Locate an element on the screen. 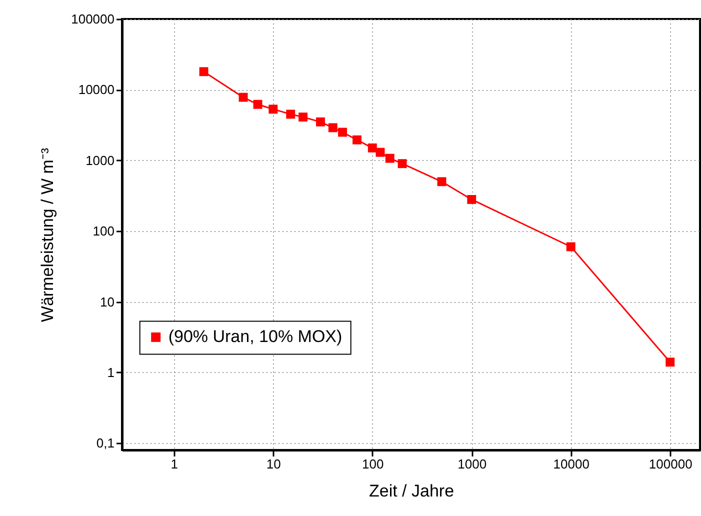 Image resolution: width=701 pixels, height=516 pixels. x-axis-title: Zeit / Jahre is located at coordinates (411, 491).